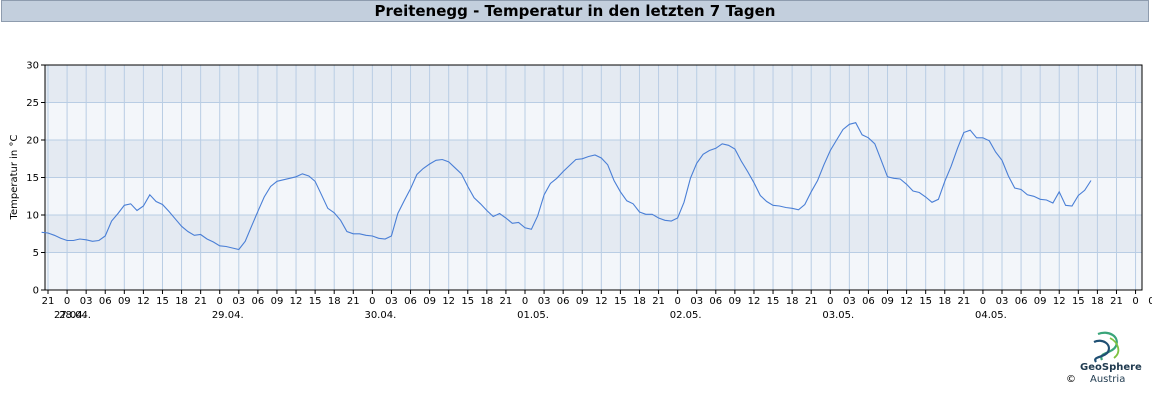  Describe the element at coordinates (32, 103) in the screenshot. I see `y-tick-label: 25` at that location.